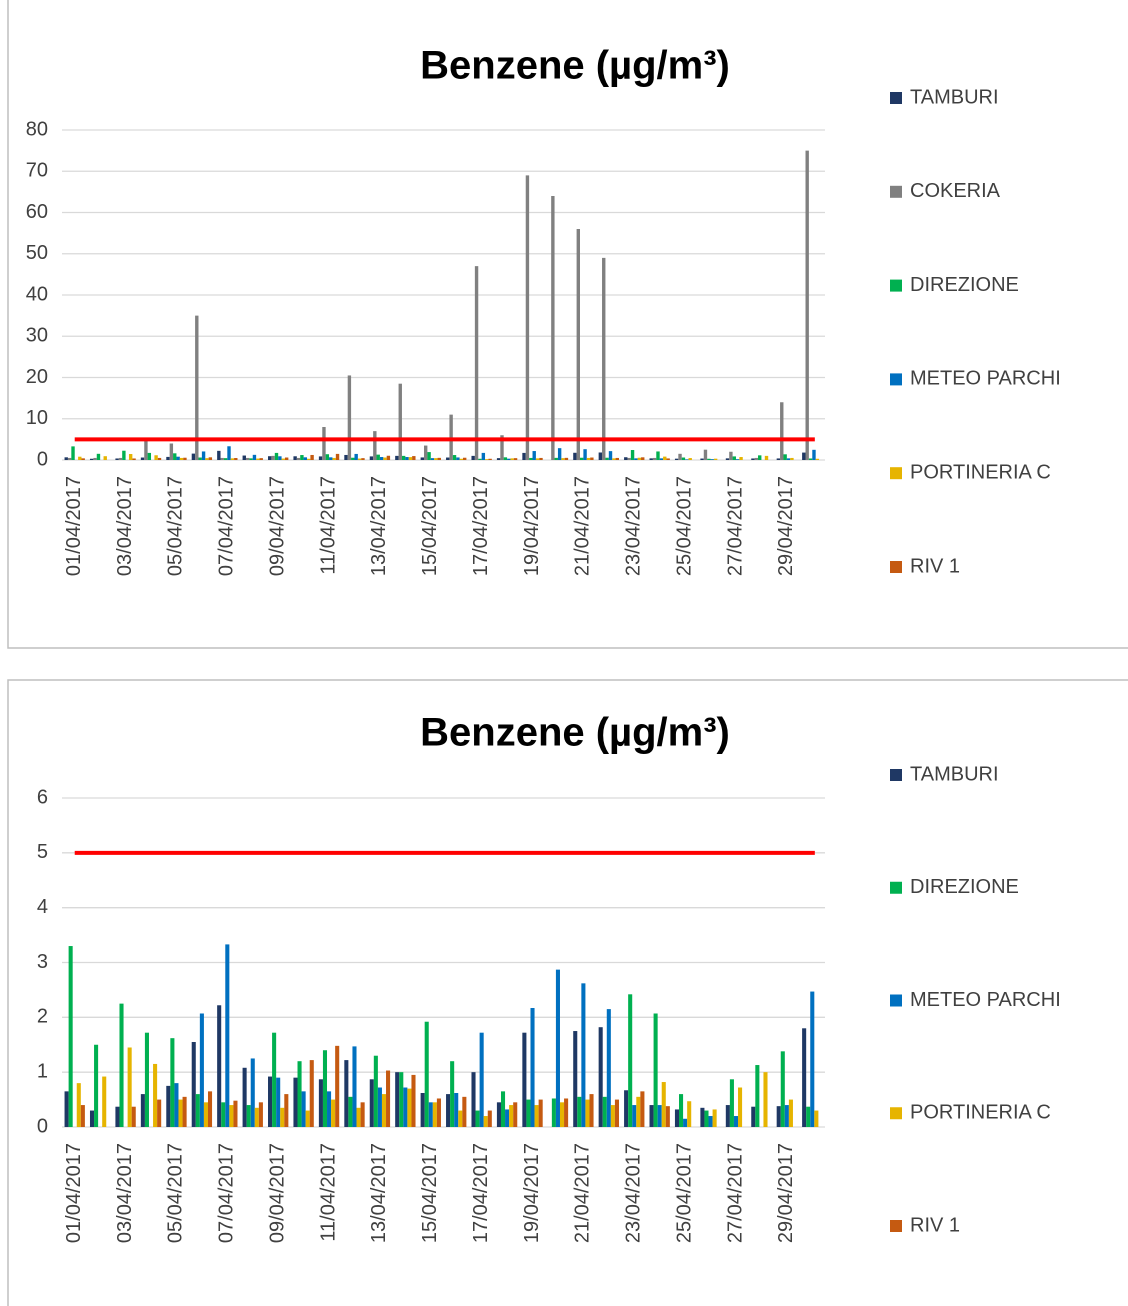  Describe the element at coordinates (37, 212) in the screenshot. I see `y-tick-label: 60` at that location.